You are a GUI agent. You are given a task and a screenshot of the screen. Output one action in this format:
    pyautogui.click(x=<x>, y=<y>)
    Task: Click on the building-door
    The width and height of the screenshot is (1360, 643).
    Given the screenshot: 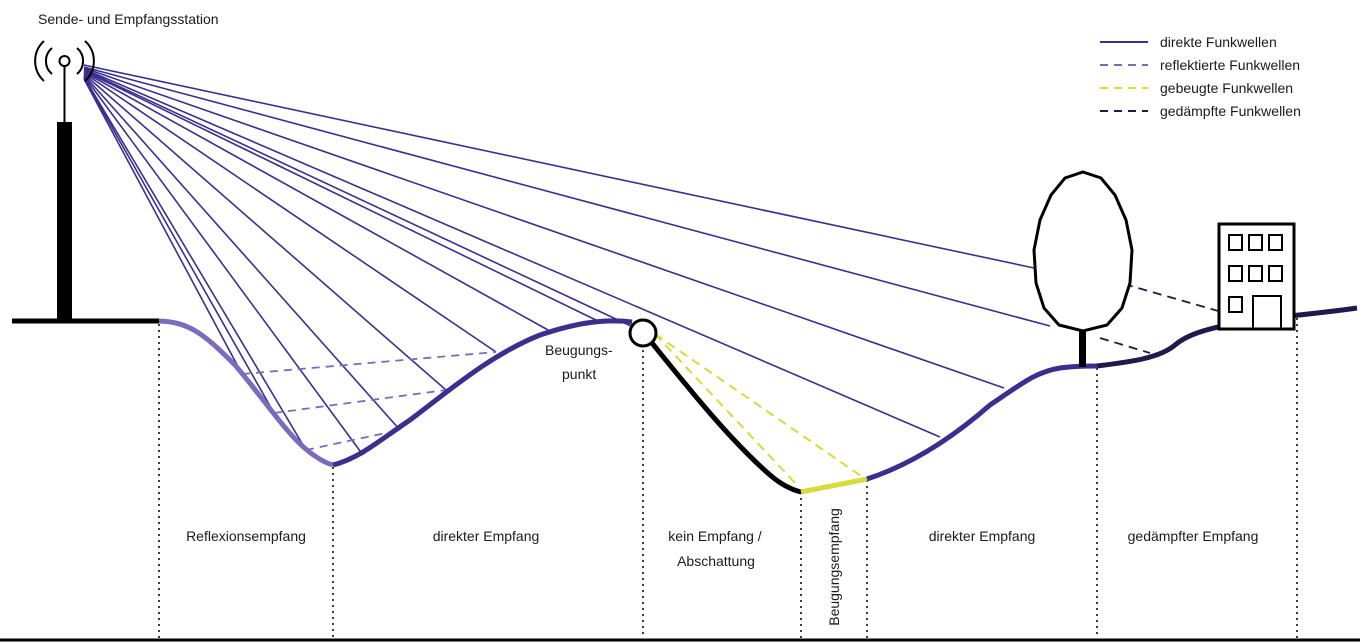 What is the action you would take?
    pyautogui.click(x=1267, y=312)
    